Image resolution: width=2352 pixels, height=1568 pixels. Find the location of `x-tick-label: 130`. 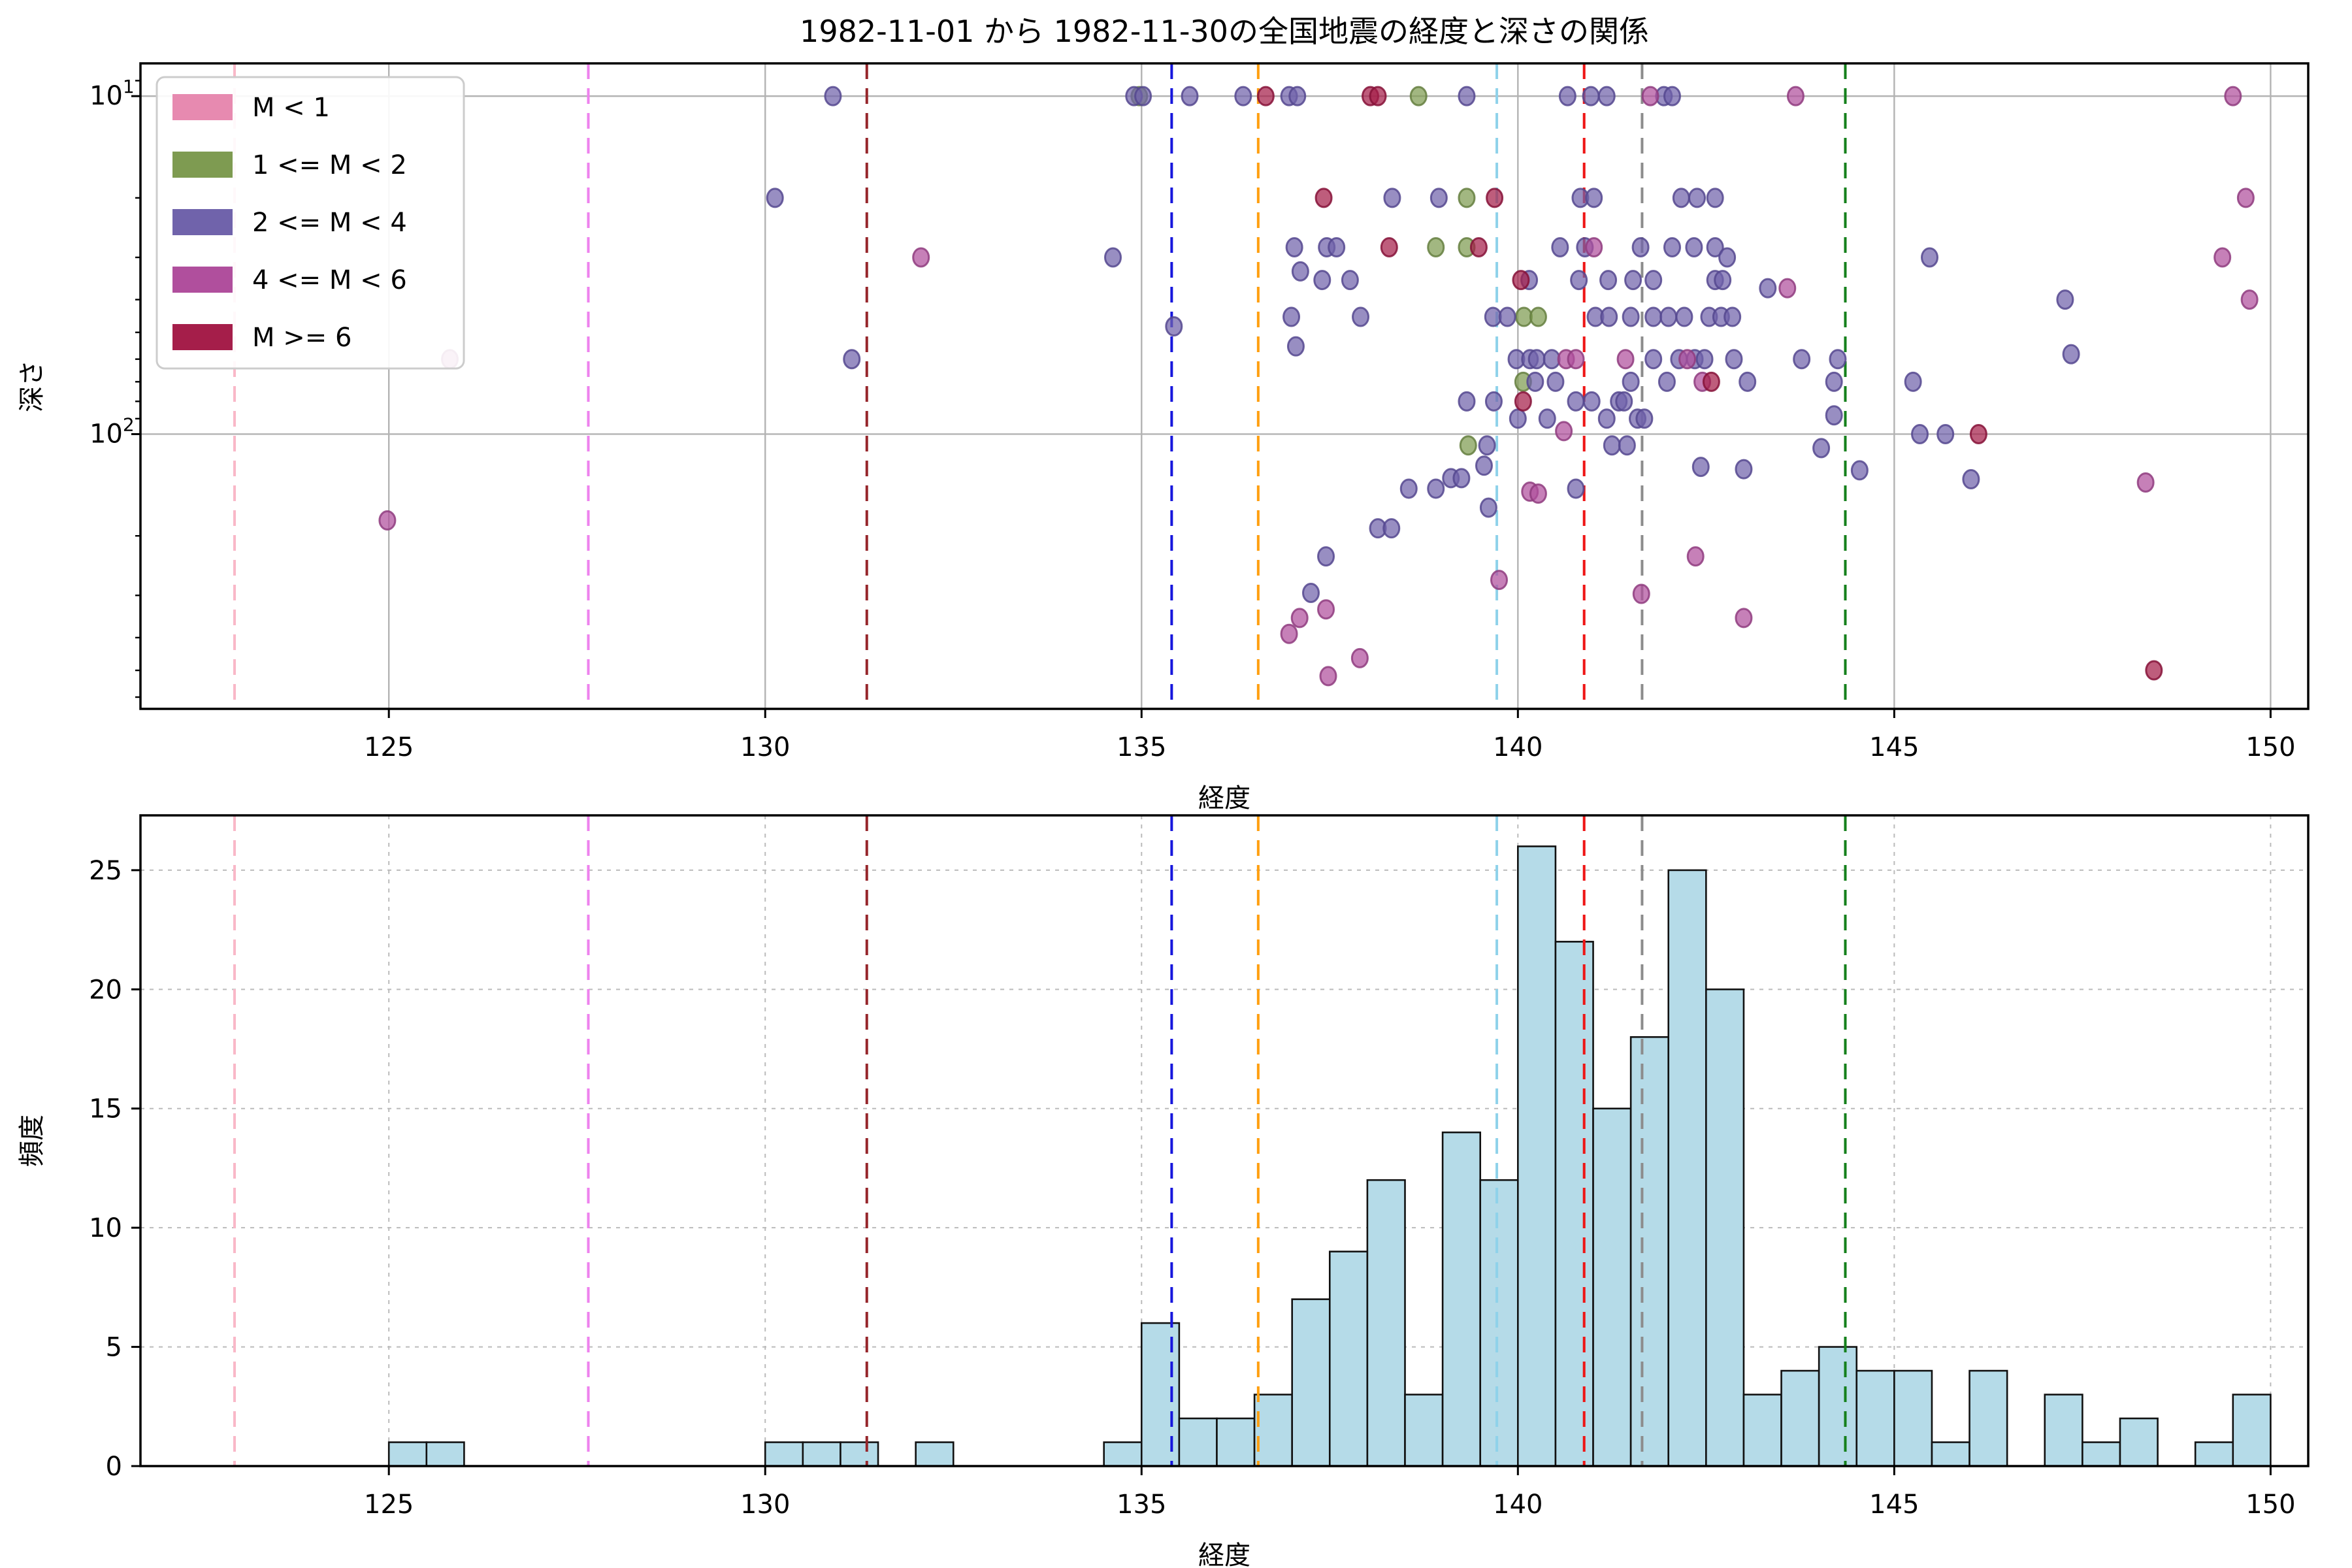

x-tick-label: 130 is located at coordinates (765, 1505).